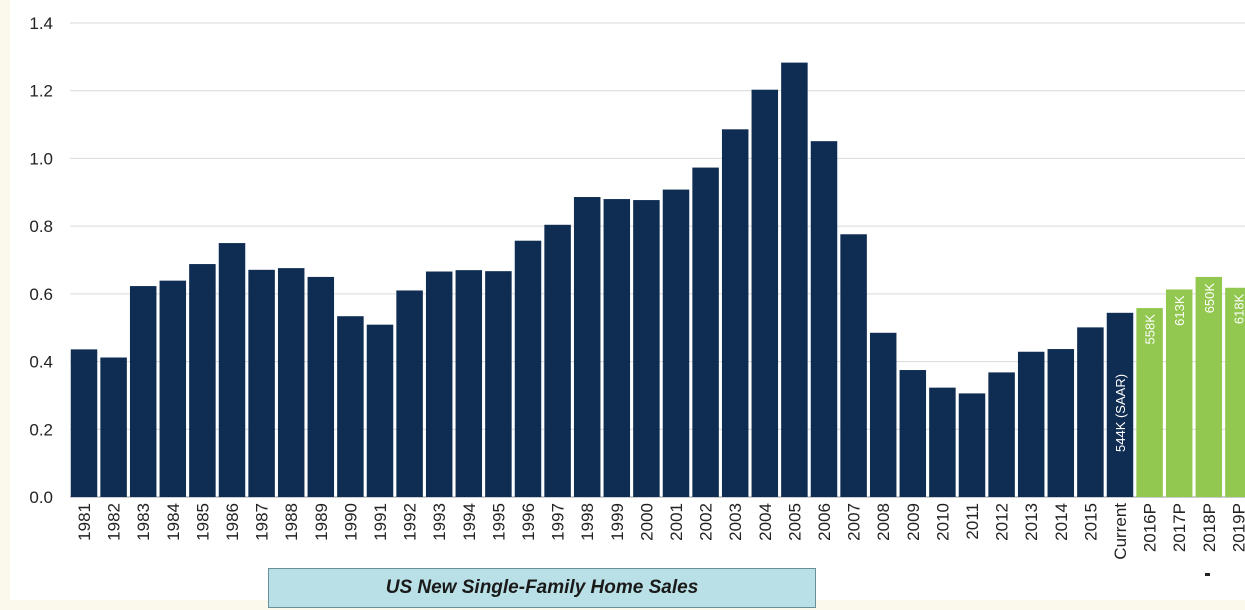 The height and width of the screenshot is (610, 1245). Describe the element at coordinates (498, 522) in the screenshot. I see `x-tick-label: 1995` at that location.